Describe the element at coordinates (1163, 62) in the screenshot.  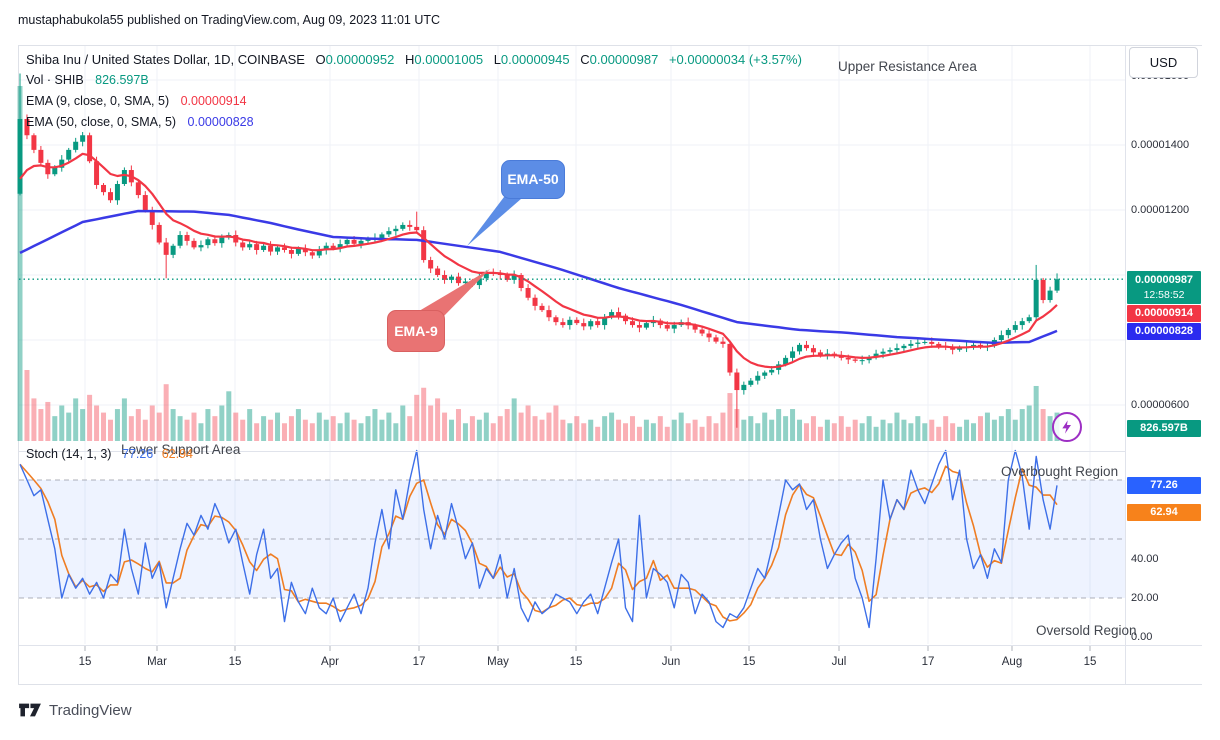
I see `currency-toggle-button: USD` at that location.